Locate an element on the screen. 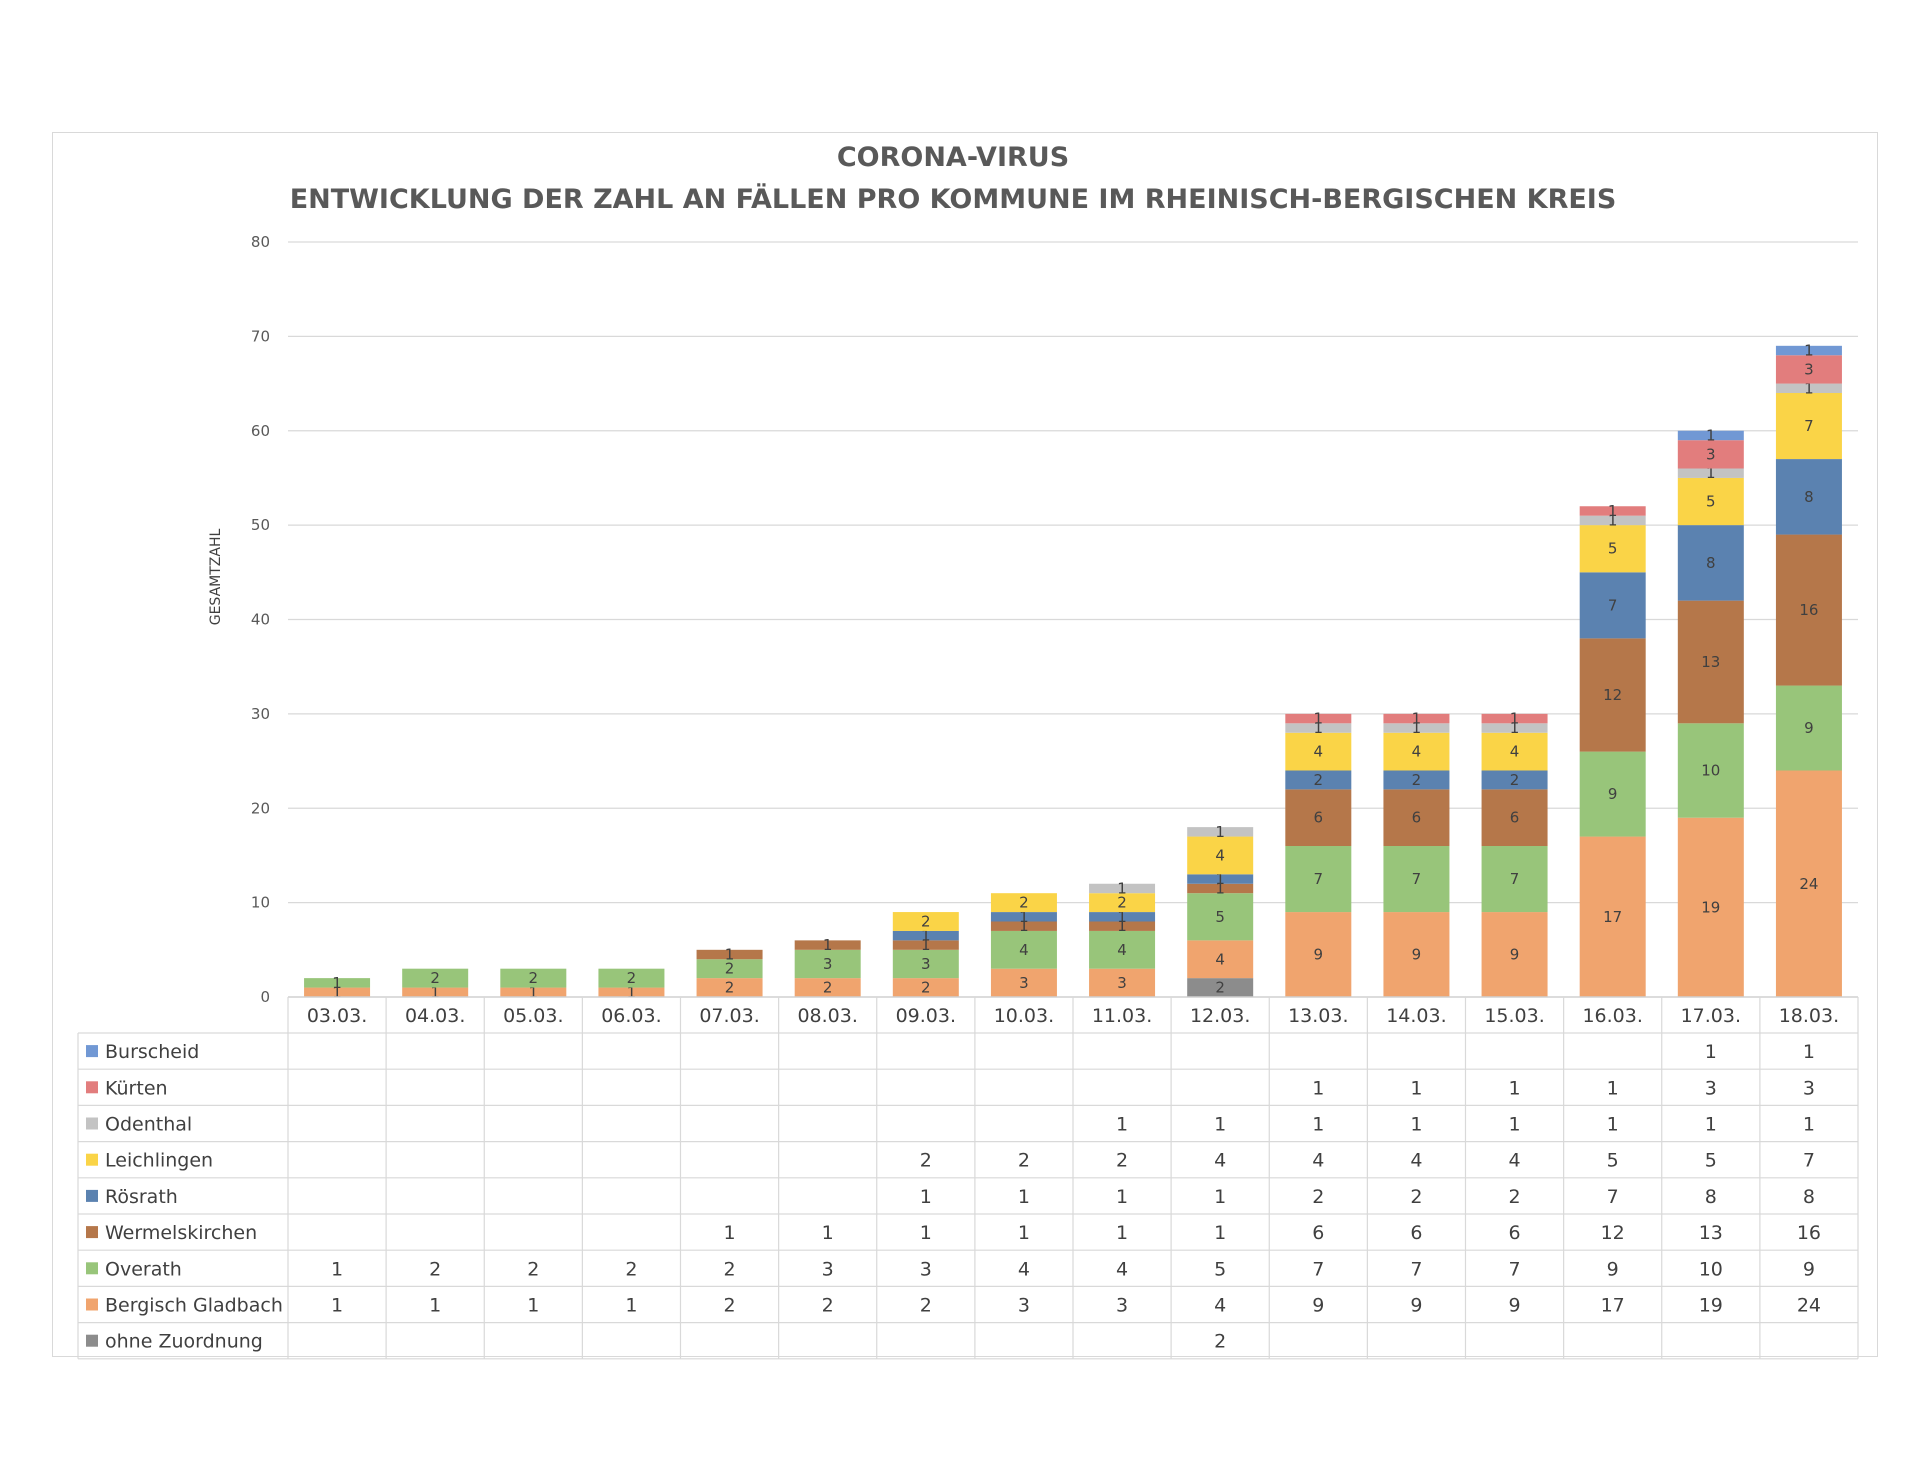 The image size is (1920, 1483). data-label: 4 is located at coordinates (1319, 752).